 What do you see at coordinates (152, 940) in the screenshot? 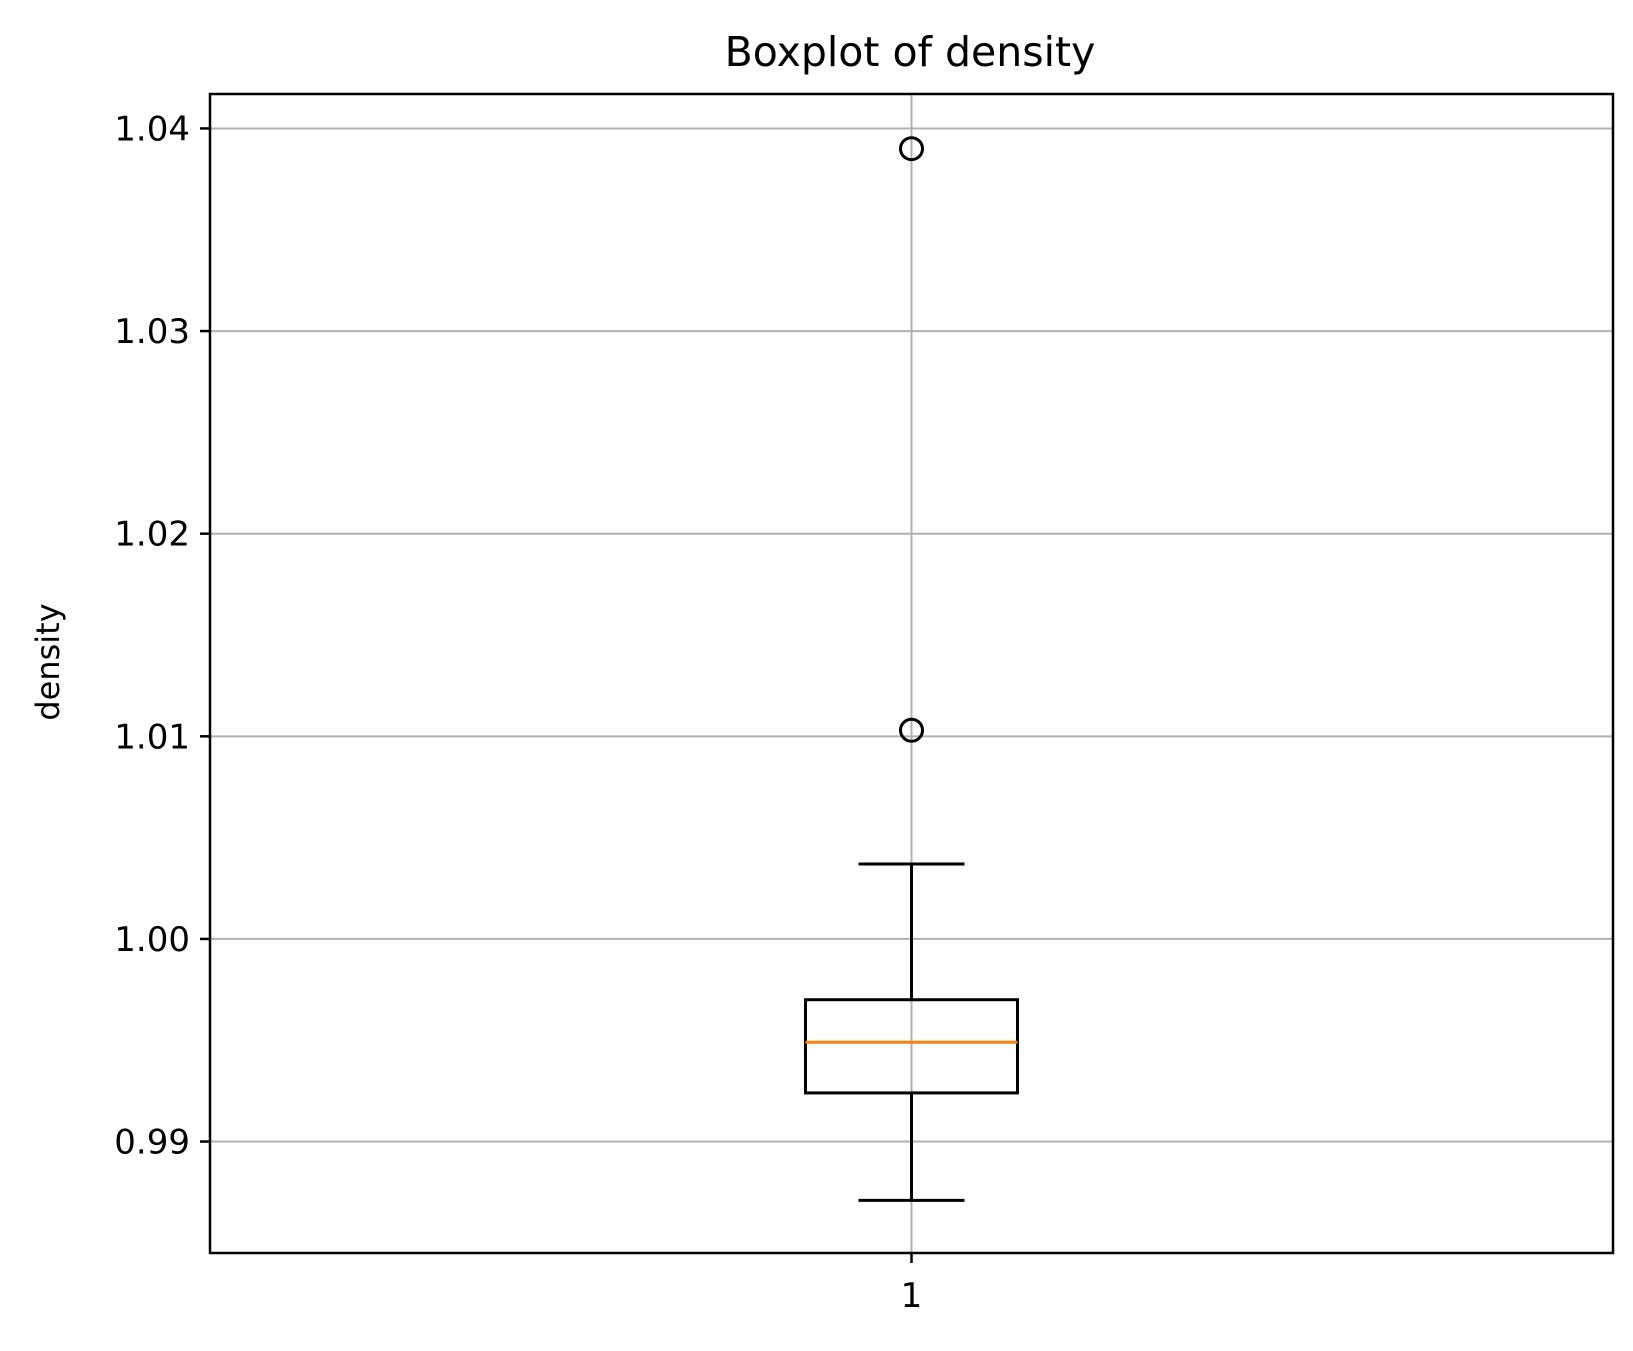
I see `y-tick-label: 1.00` at bounding box center [152, 940].